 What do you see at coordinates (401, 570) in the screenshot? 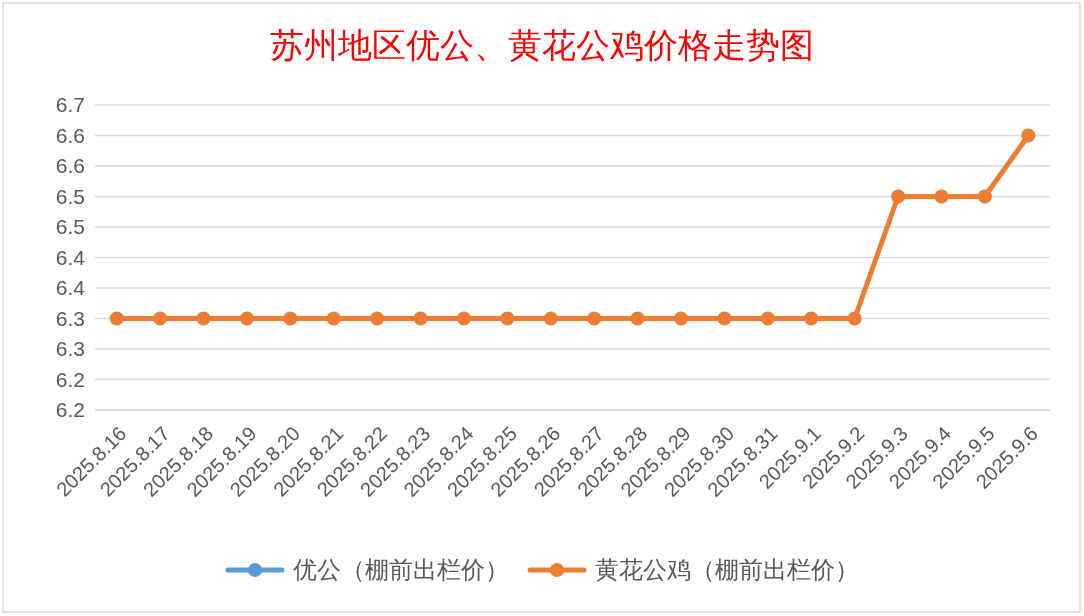
I see `legend-label: 优公（棚前出栏价）` at bounding box center [401, 570].